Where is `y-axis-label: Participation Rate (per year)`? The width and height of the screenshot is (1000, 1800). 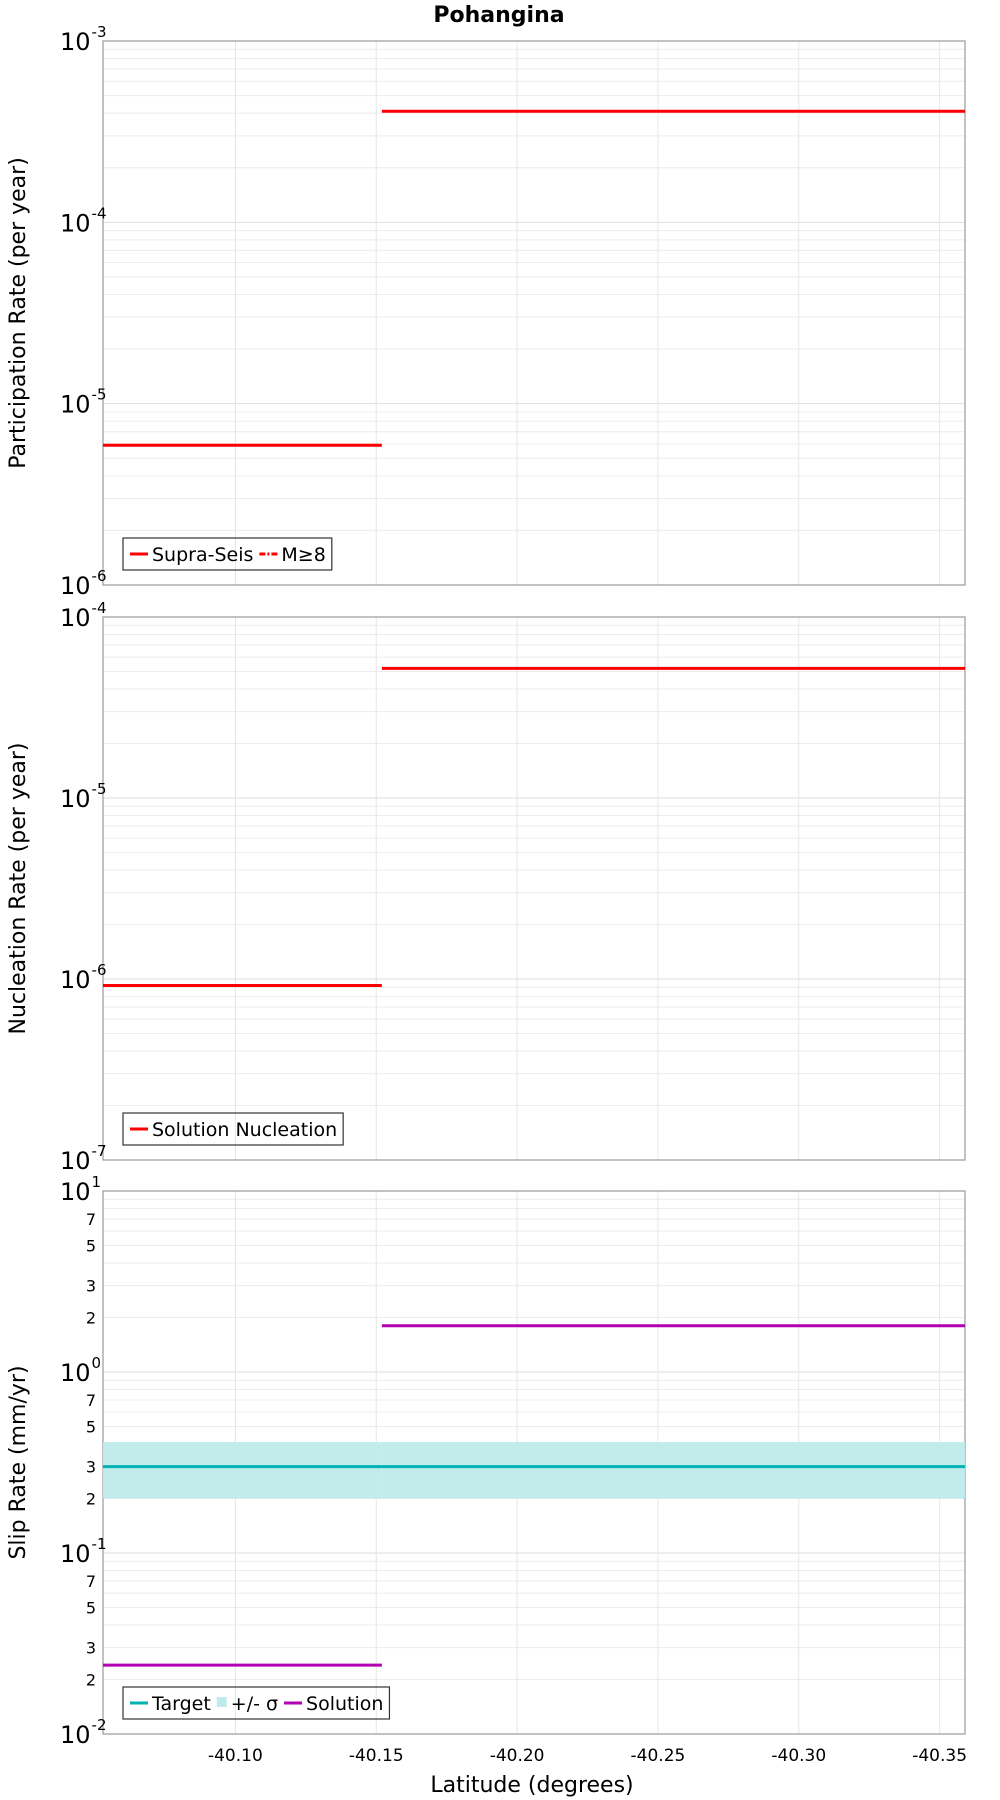
y-axis-label: Participation Rate (per year) is located at coordinates (18, 313).